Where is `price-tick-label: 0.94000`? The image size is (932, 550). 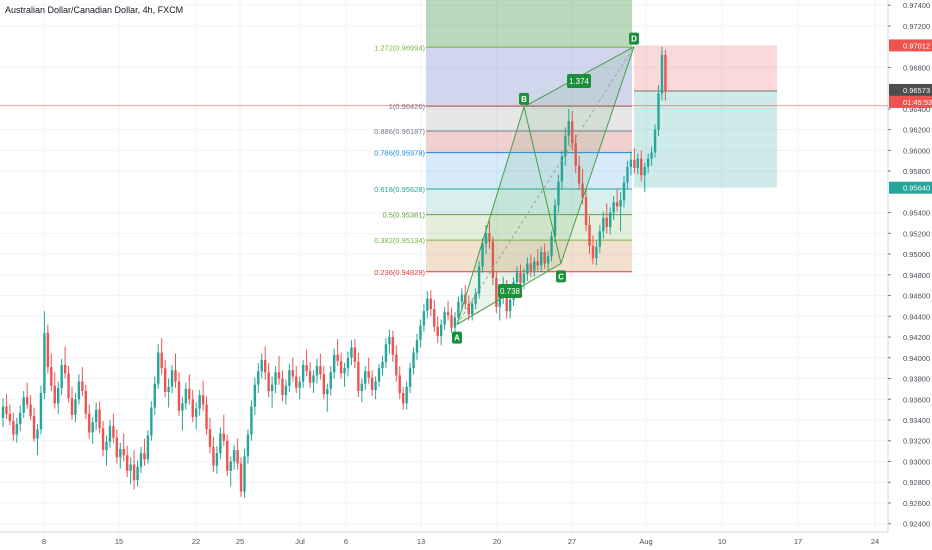 price-tick-label: 0.94000 is located at coordinates (916, 358).